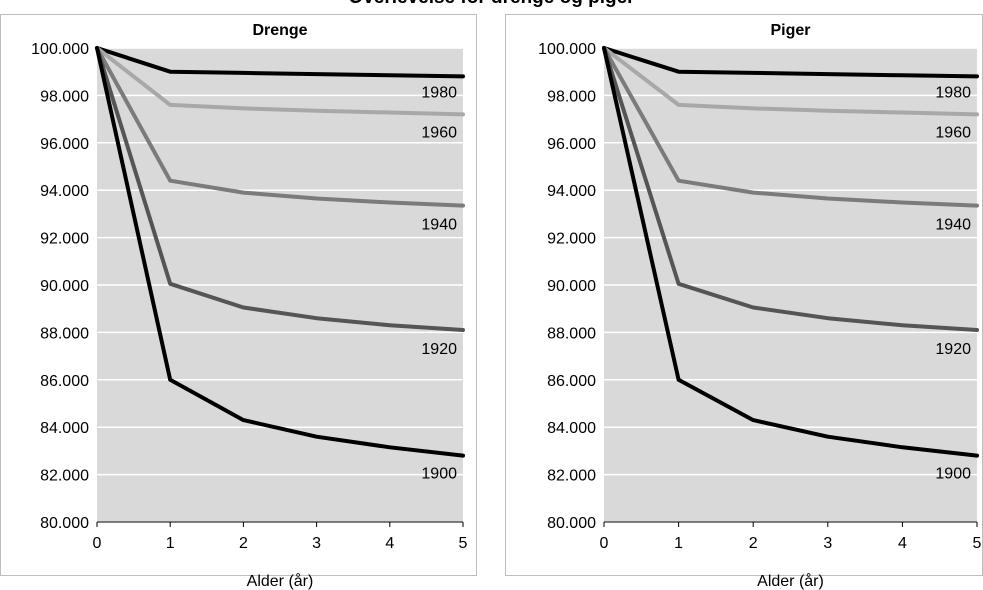 The width and height of the screenshot is (983, 590). Describe the element at coordinates (491, 4) in the screenshot. I see `page-title: Overlevelse for drenge og piger` at that location.